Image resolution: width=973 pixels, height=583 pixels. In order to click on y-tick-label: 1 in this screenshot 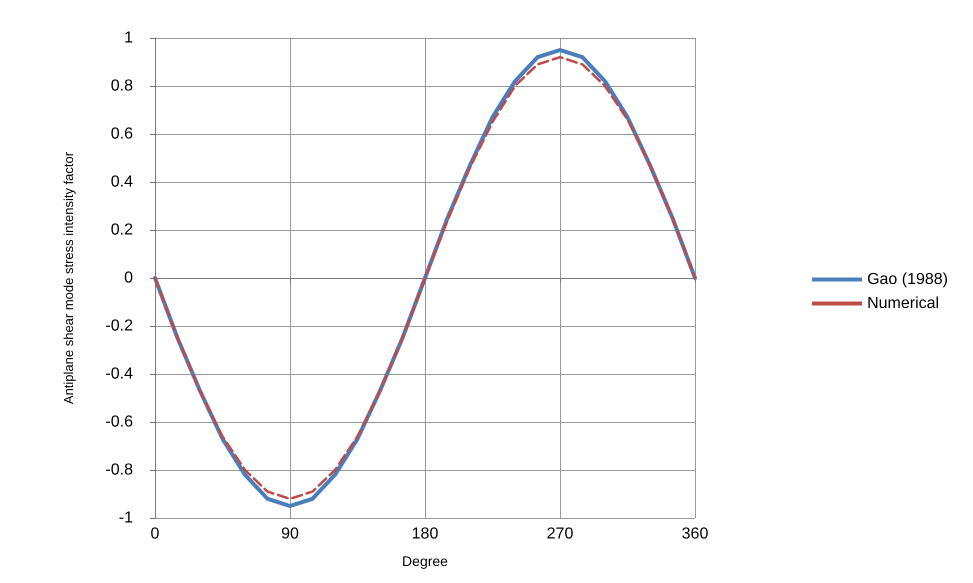, I will do `click(129, 38)`.